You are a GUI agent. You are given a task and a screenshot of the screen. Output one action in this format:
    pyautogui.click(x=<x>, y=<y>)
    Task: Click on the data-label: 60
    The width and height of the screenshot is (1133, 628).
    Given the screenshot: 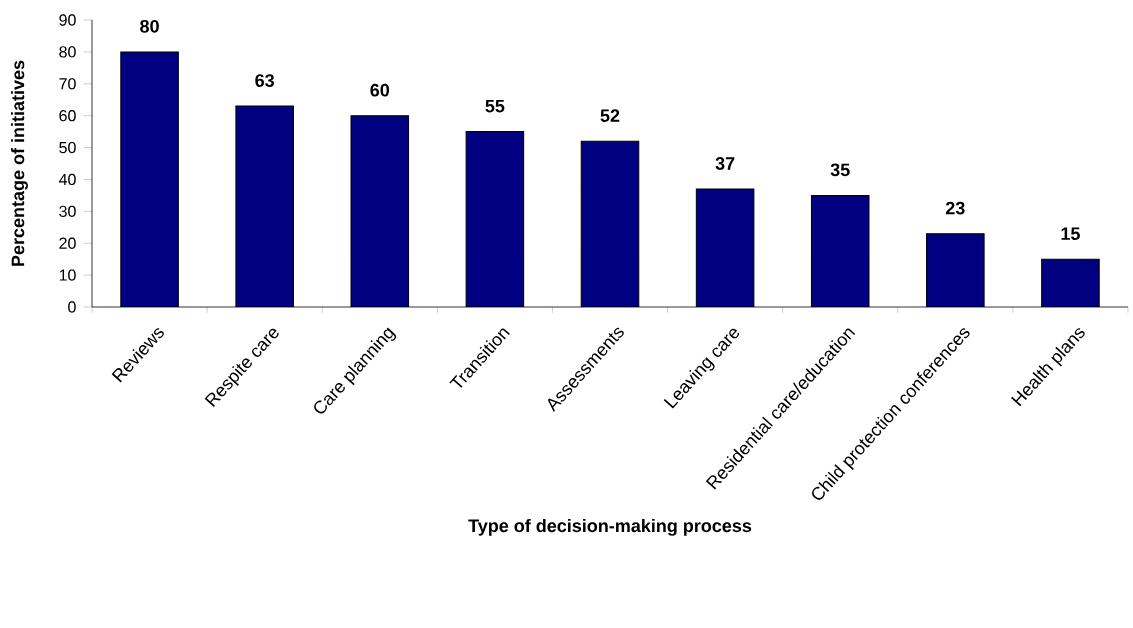 What is the action you would take?
    pyautogui.click(x=380, y=90)
    